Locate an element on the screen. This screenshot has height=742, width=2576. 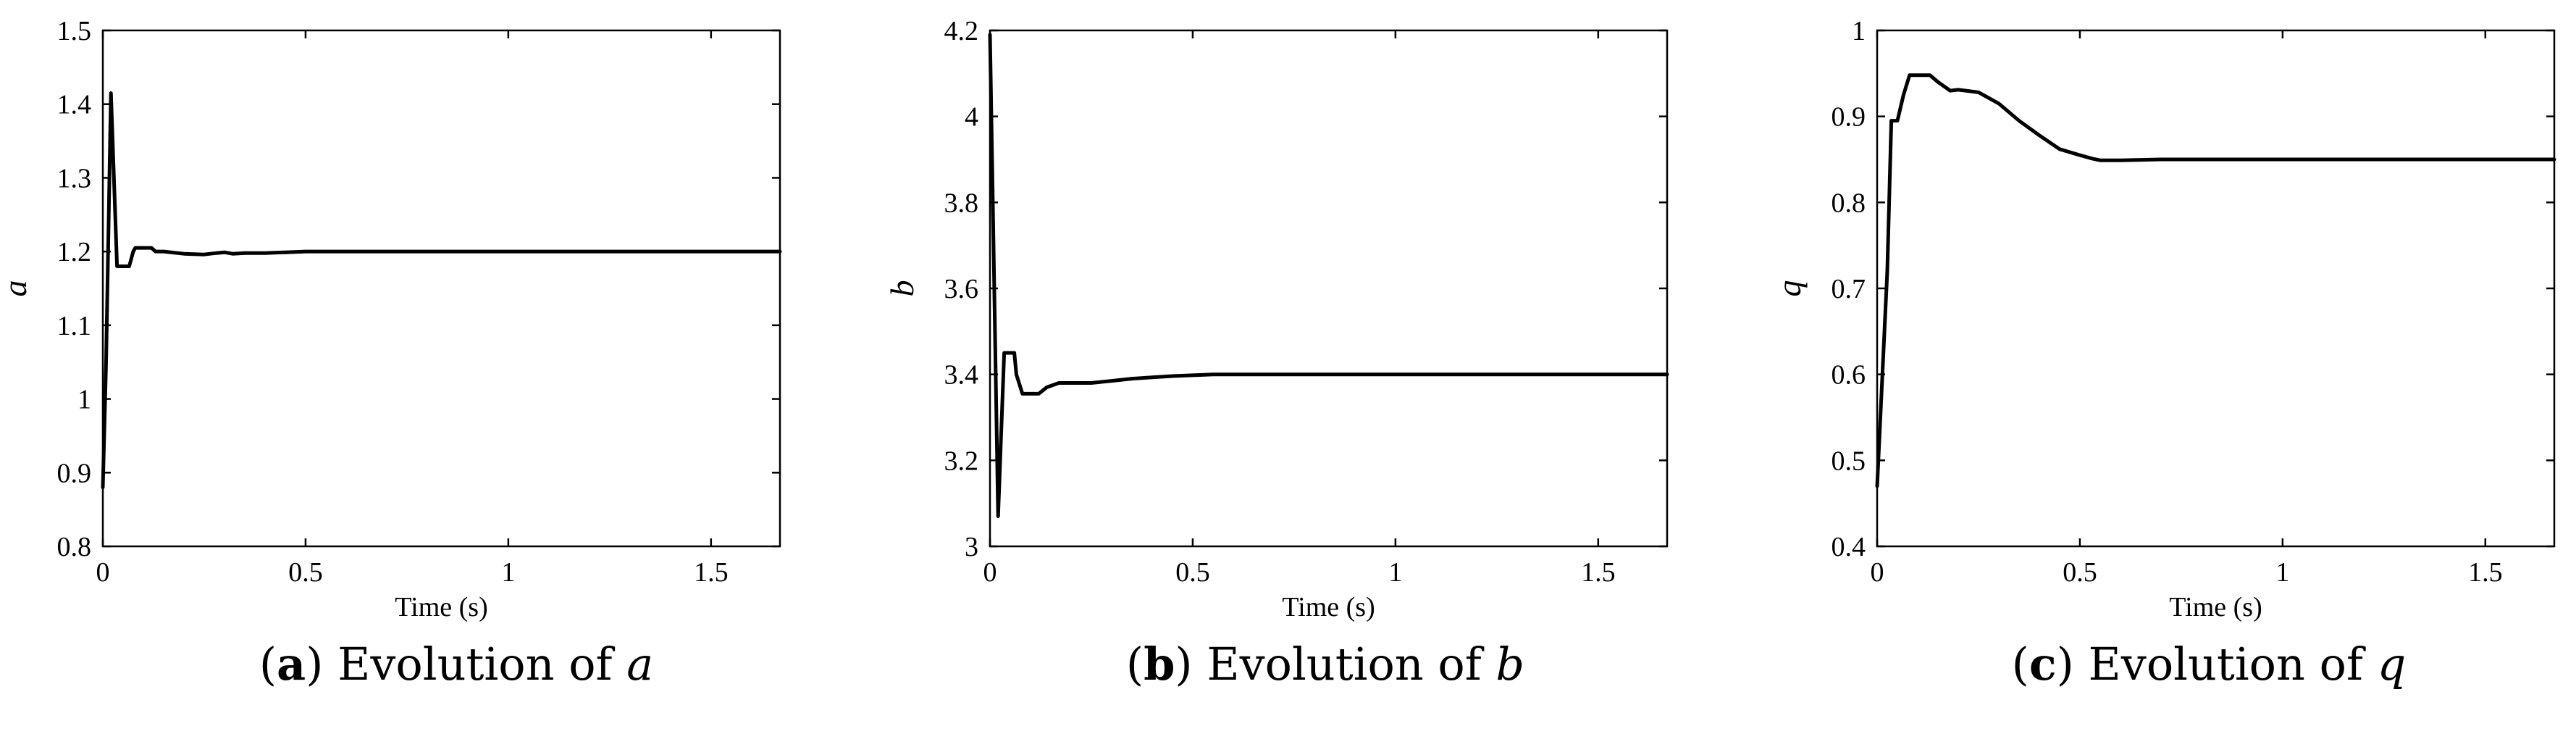
caption-a: (a) Evolution of a is located at coordinates (456, 665).